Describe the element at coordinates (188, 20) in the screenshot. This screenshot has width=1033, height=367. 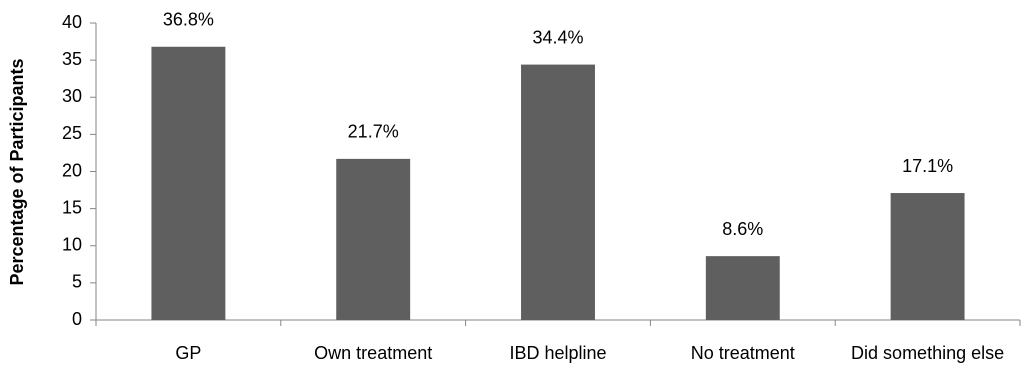
I see `data-label: 36.8%` at that location.